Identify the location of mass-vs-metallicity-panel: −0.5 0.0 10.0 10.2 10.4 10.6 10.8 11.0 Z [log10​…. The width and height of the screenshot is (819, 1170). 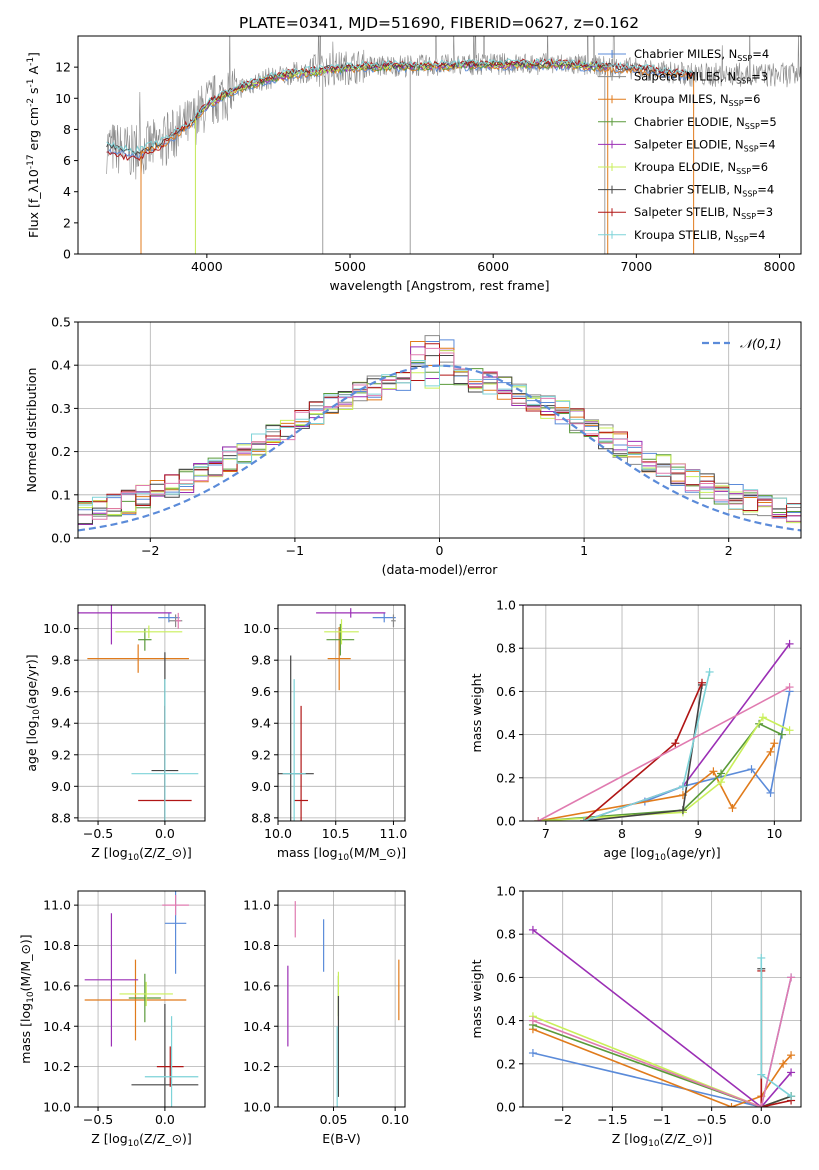
(112, 1019).